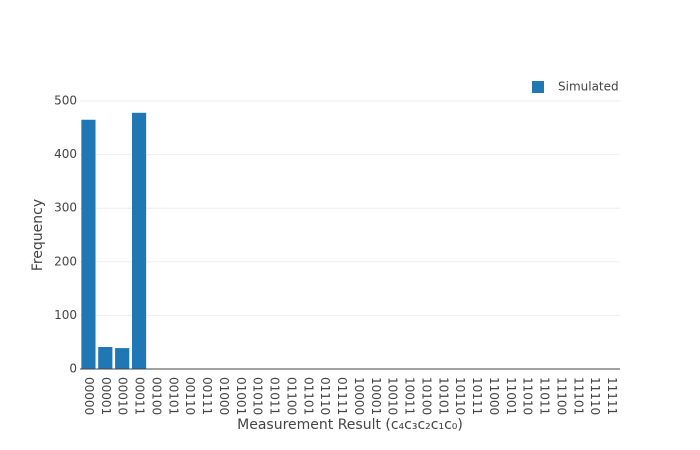 This screenshot has width=700, height=450. I want to click on y-tick-label: 200, so click(65, 261).